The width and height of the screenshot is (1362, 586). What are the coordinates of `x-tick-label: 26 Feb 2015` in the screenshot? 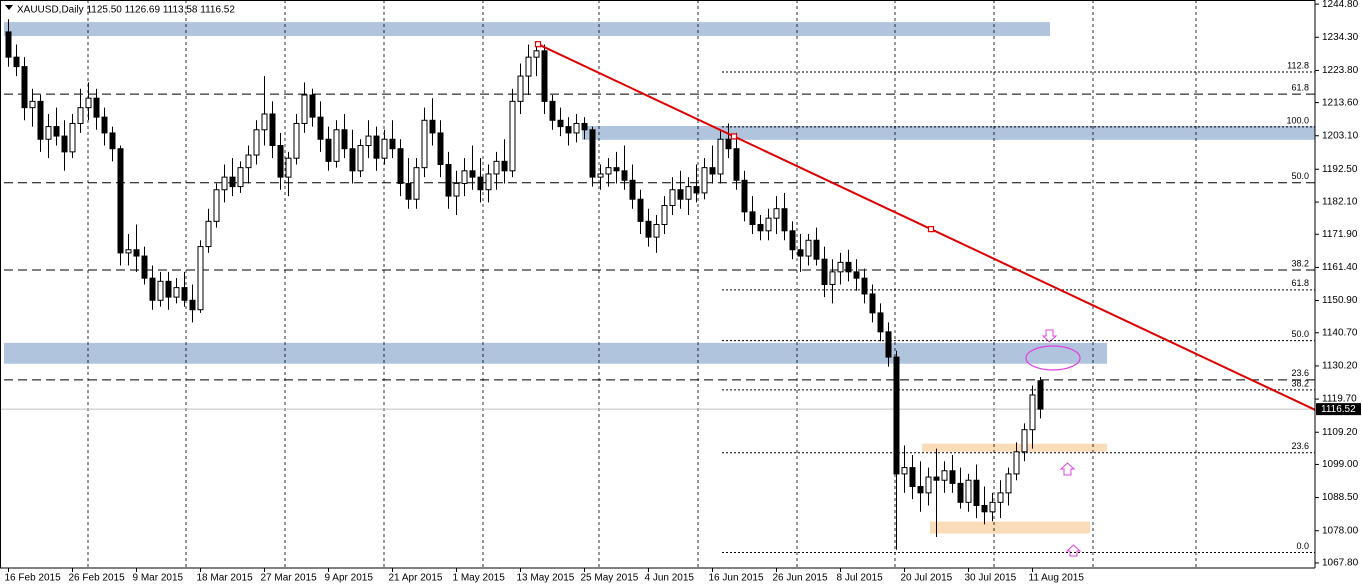 It's located at (97, 578).